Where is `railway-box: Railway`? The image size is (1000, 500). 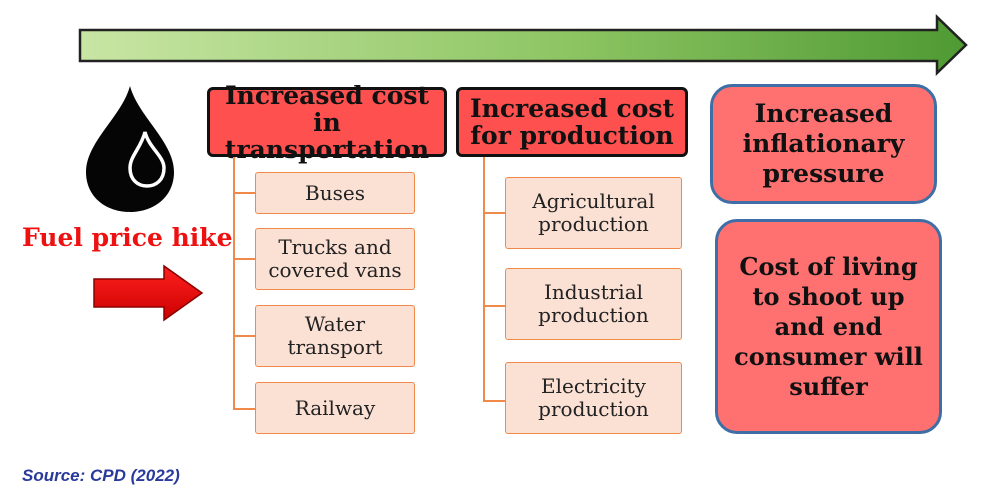 railway-box: Railway is located at coordinates (335, 408).